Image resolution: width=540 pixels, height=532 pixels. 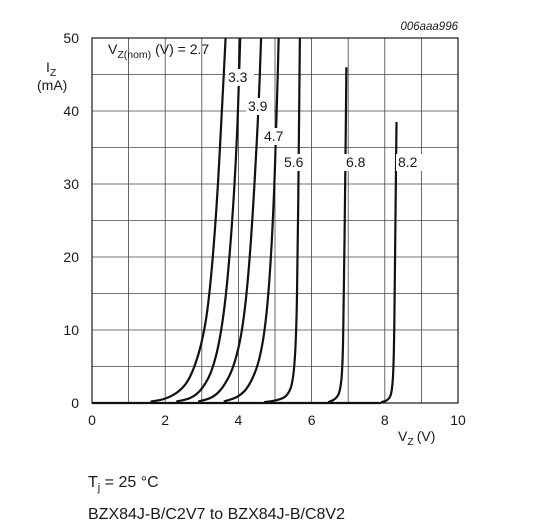 I want to click on curve-label-2.7: 2.7, so click(x=200, y=49).